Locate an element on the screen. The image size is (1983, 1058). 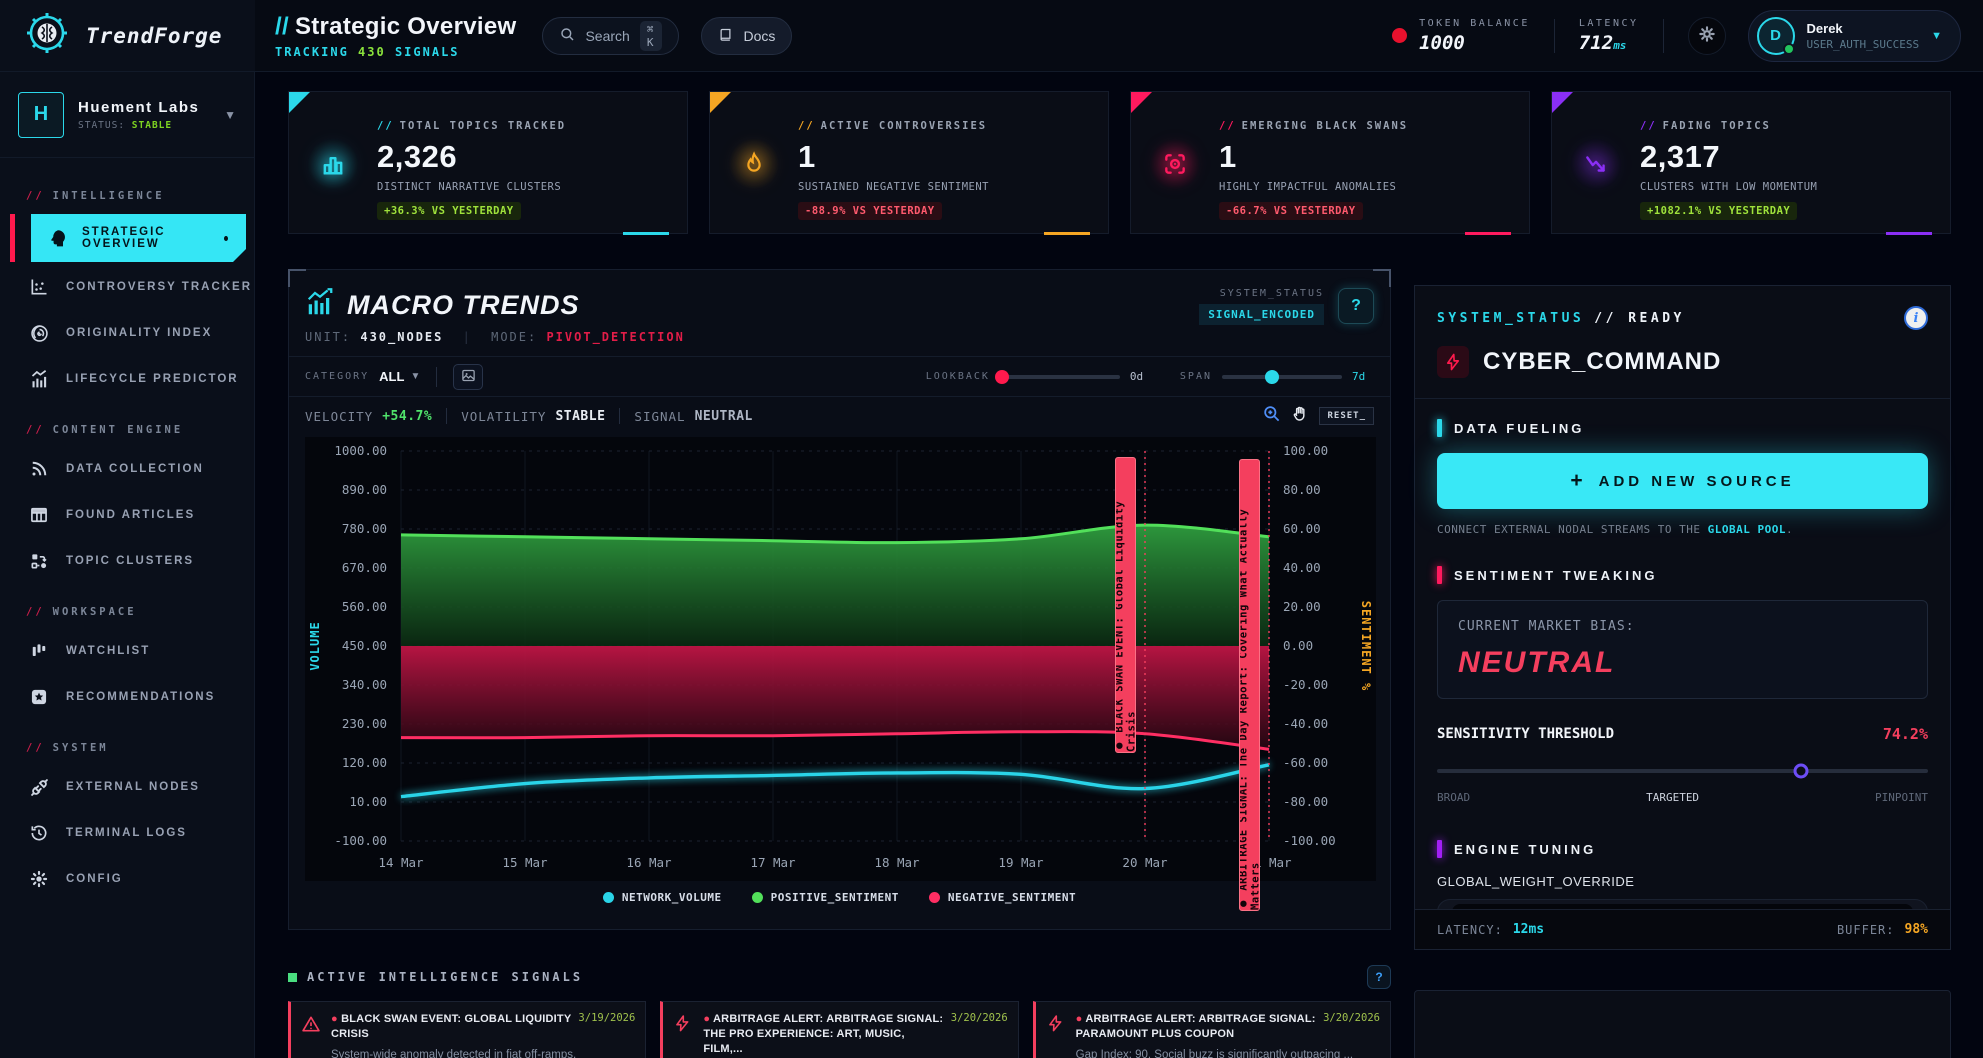
search-input: Search ⌘ K is located at coordinates (611, 35).